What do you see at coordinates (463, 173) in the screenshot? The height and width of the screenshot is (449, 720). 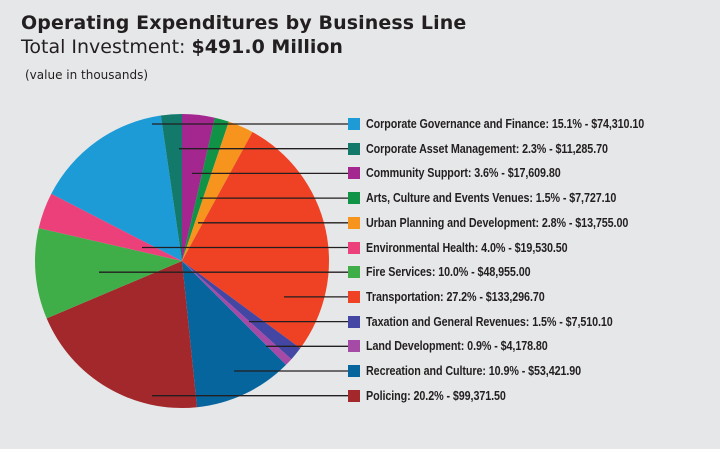 I see `legend-label: Community Support: 3.6% - $17,609.80` at bounding box center [463, 173].